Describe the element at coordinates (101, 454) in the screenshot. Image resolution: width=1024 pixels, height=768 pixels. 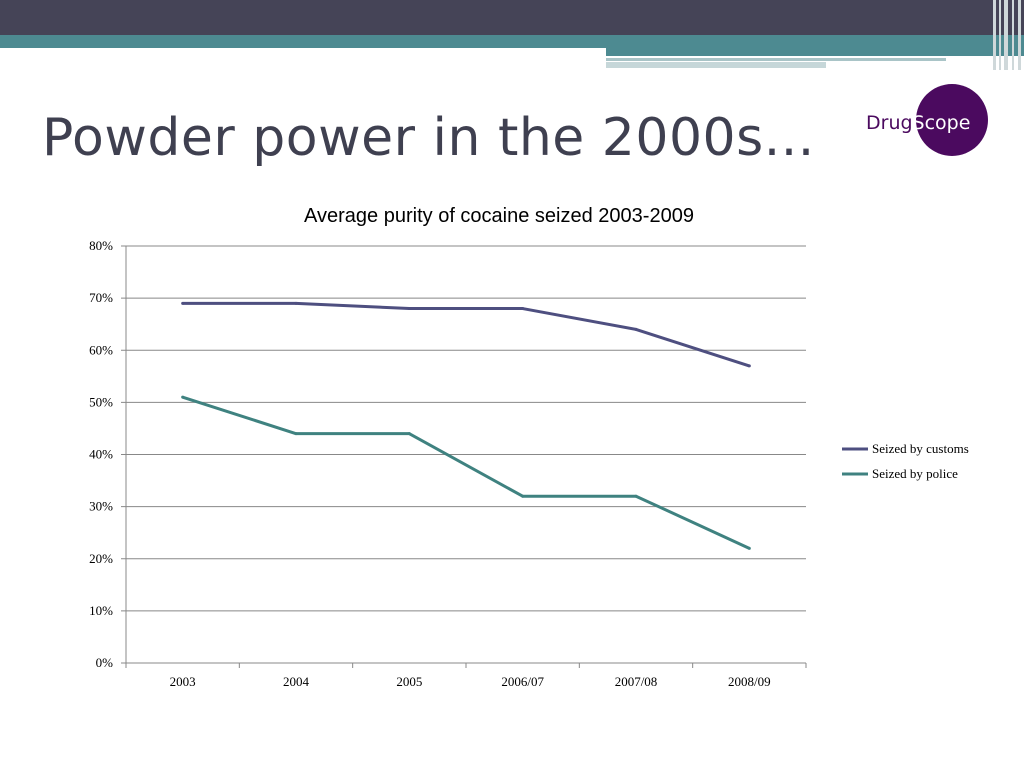
I see `y-tick-label: 40%` at that location.